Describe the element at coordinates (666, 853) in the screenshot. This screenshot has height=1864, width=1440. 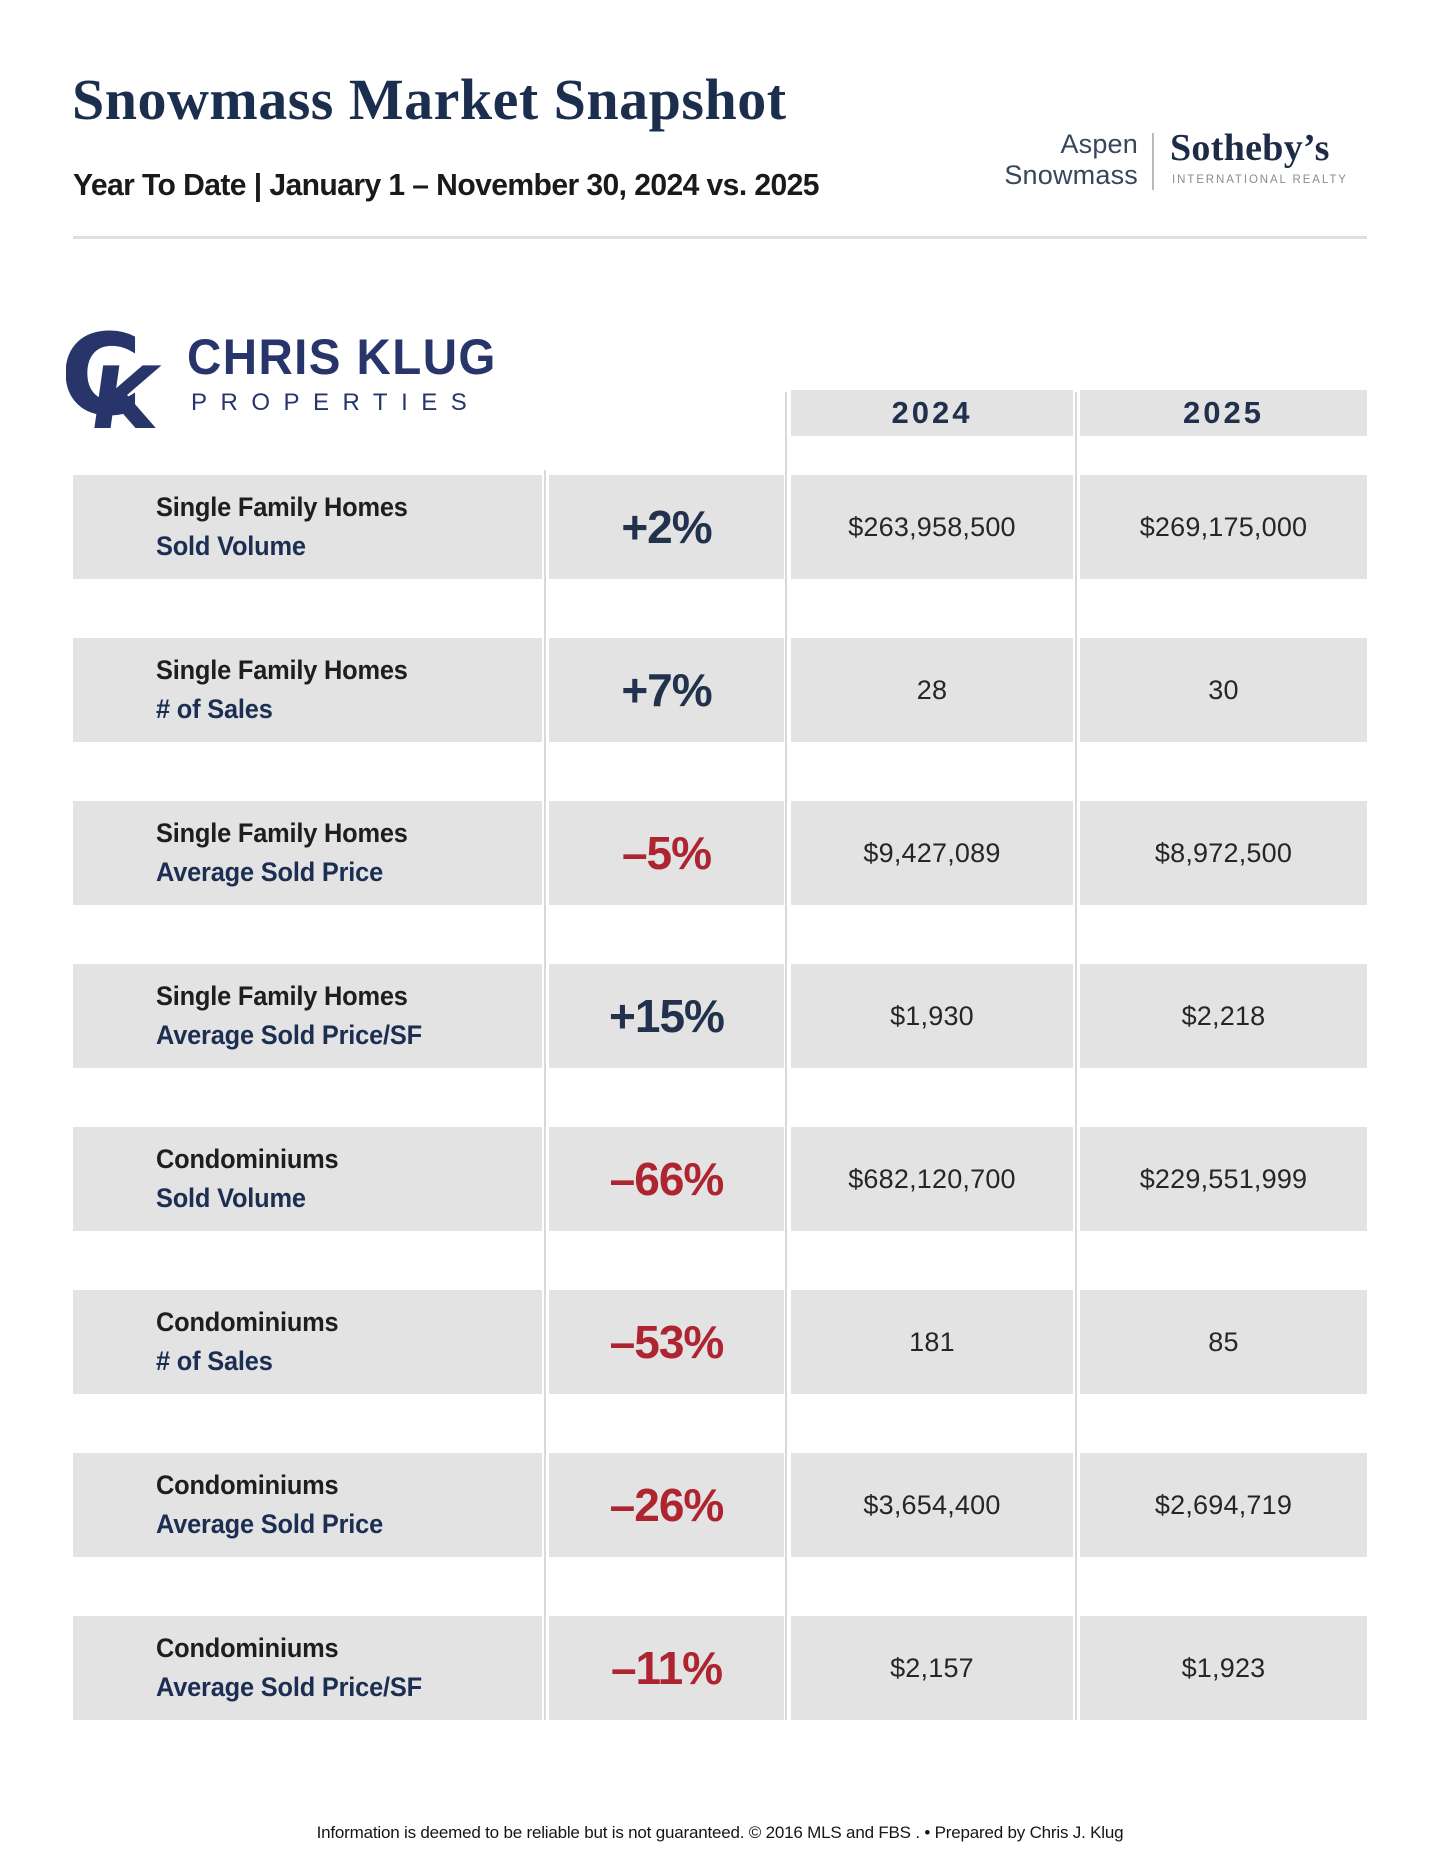
I see `row-percent-change: –5%` at that location.